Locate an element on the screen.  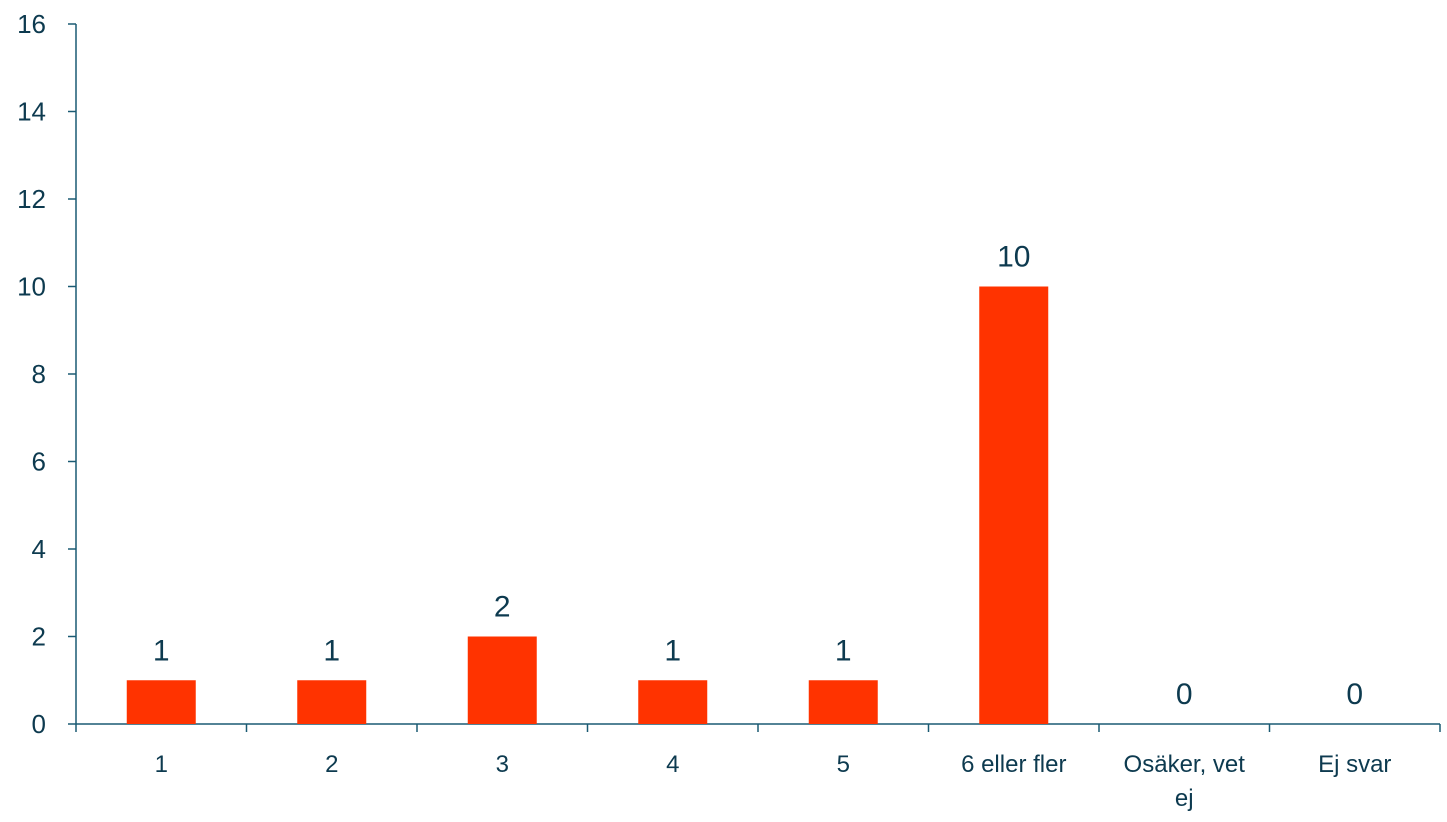
x-category-label: Ej svar is located at coordinates (1354, 764).